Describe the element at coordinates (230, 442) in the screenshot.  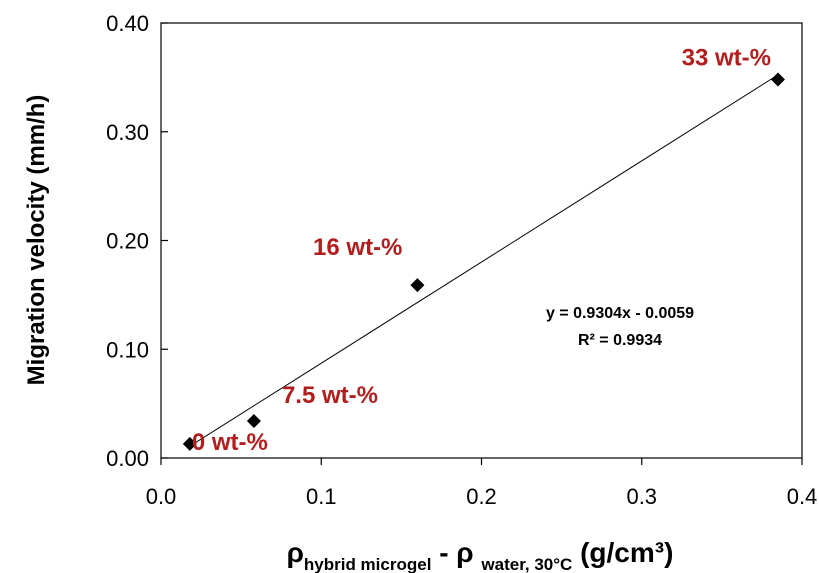
I see `point-annotation: 0 wt-%` at that location.